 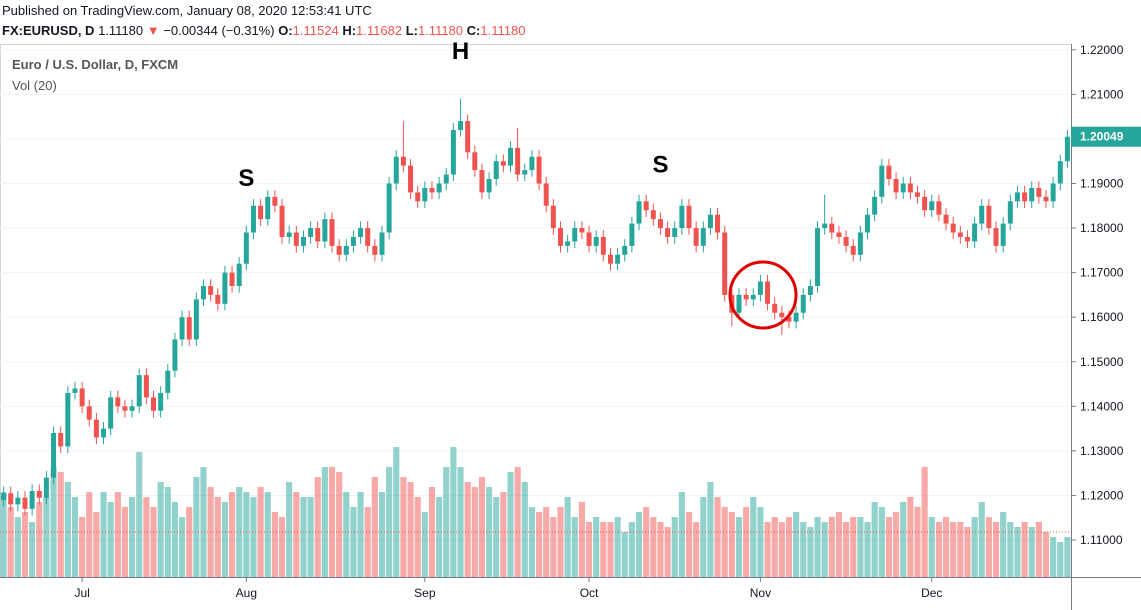 What do you see at coordinates (379, 30) in the screenshot?
I see `h-value: 1.11682` at bounding box center [379, 30].